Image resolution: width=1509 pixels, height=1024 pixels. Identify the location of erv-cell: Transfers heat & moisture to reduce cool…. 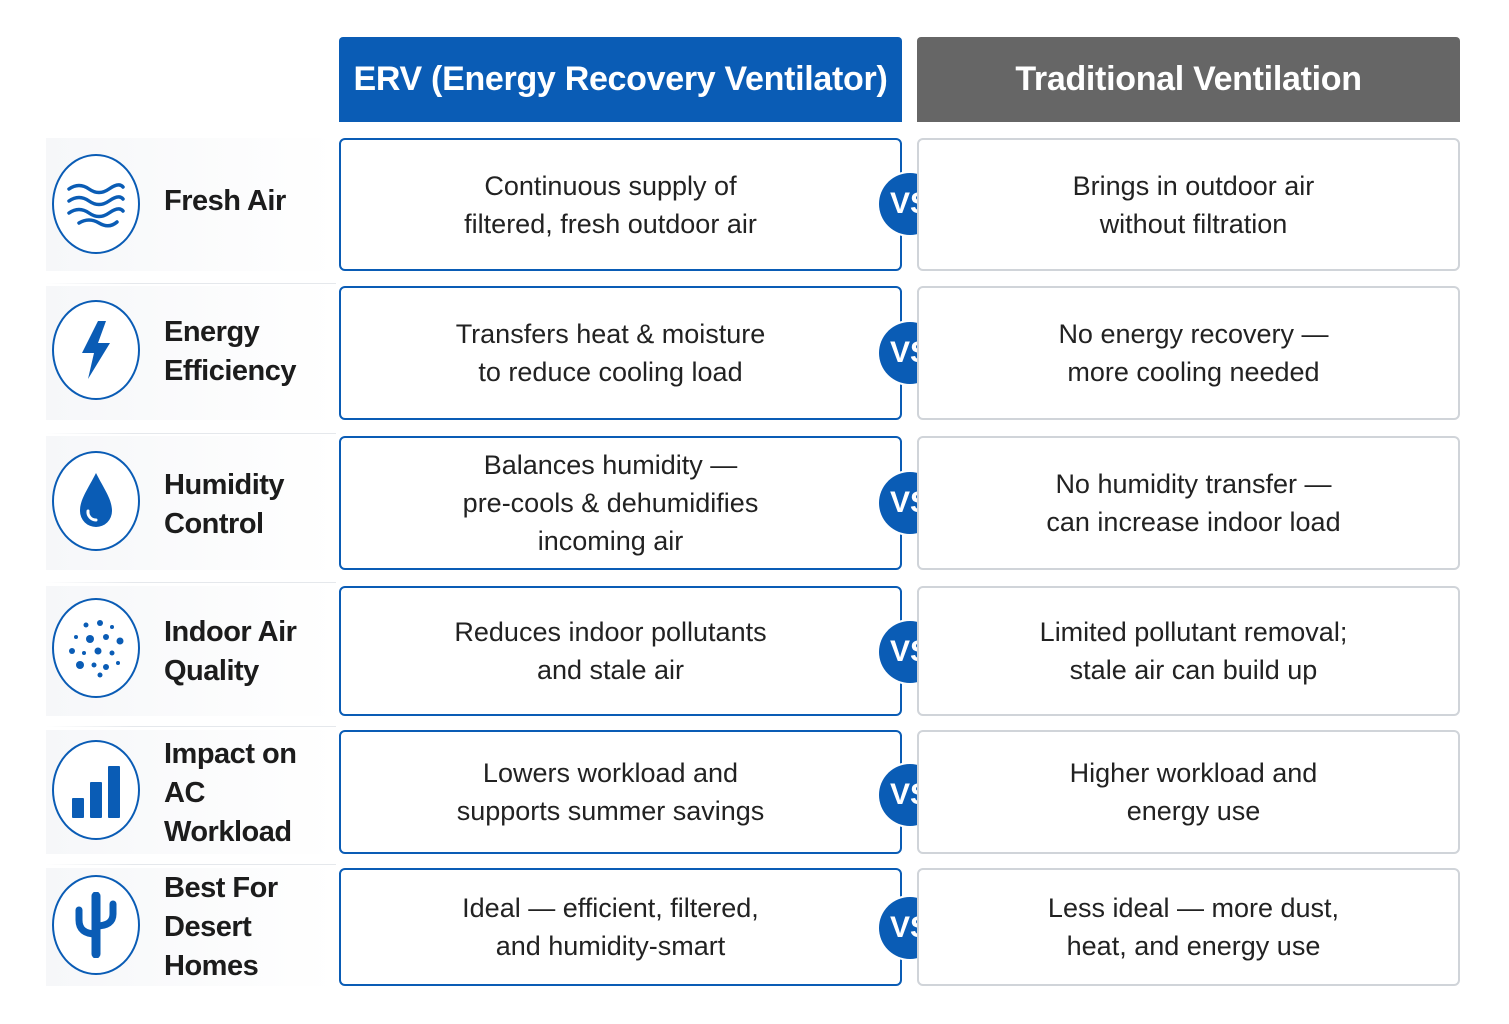
(620, 353).